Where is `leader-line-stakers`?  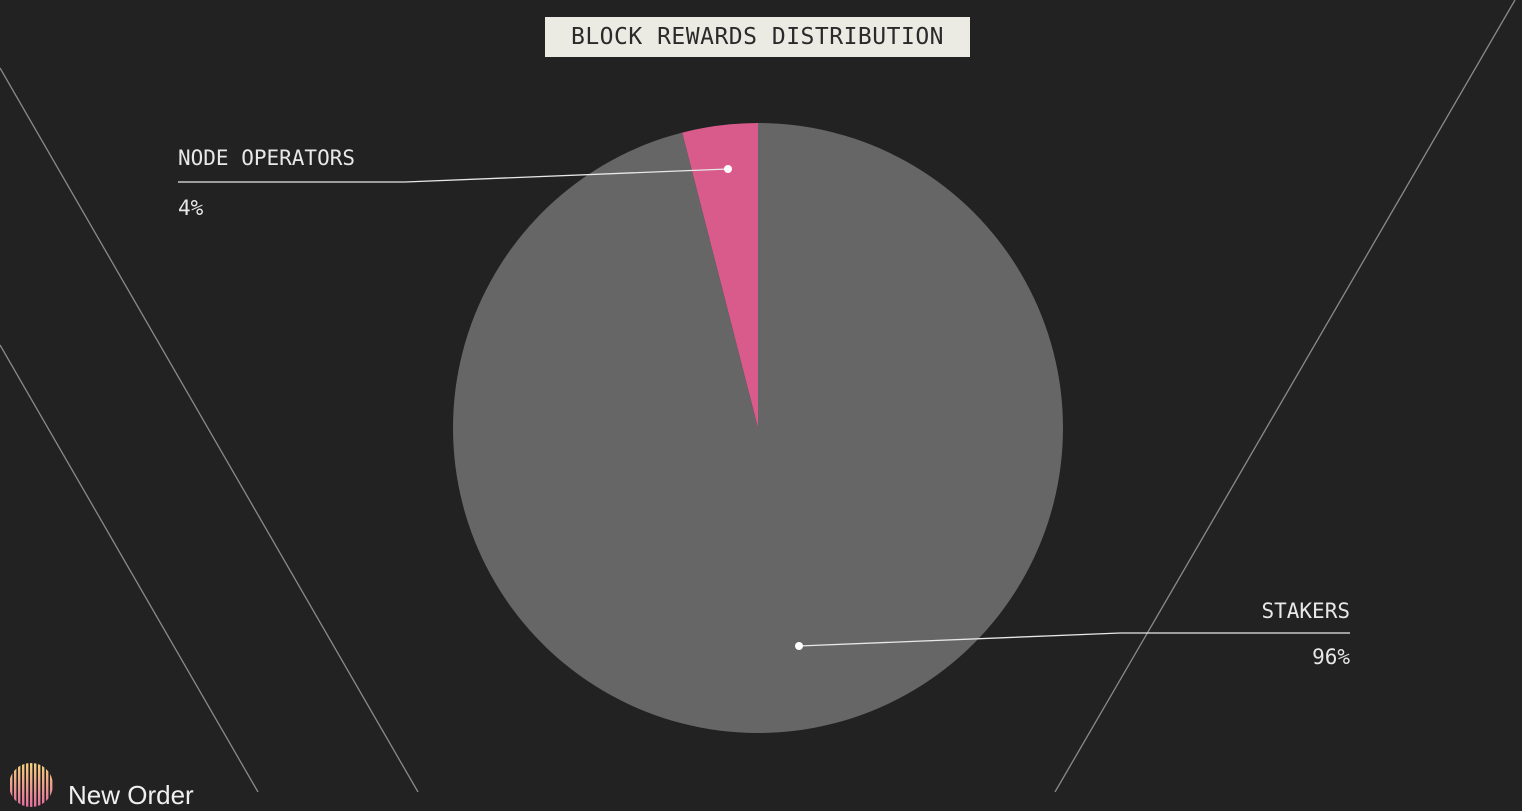
leader-line-stakers is located at coordinates (1074, 639).